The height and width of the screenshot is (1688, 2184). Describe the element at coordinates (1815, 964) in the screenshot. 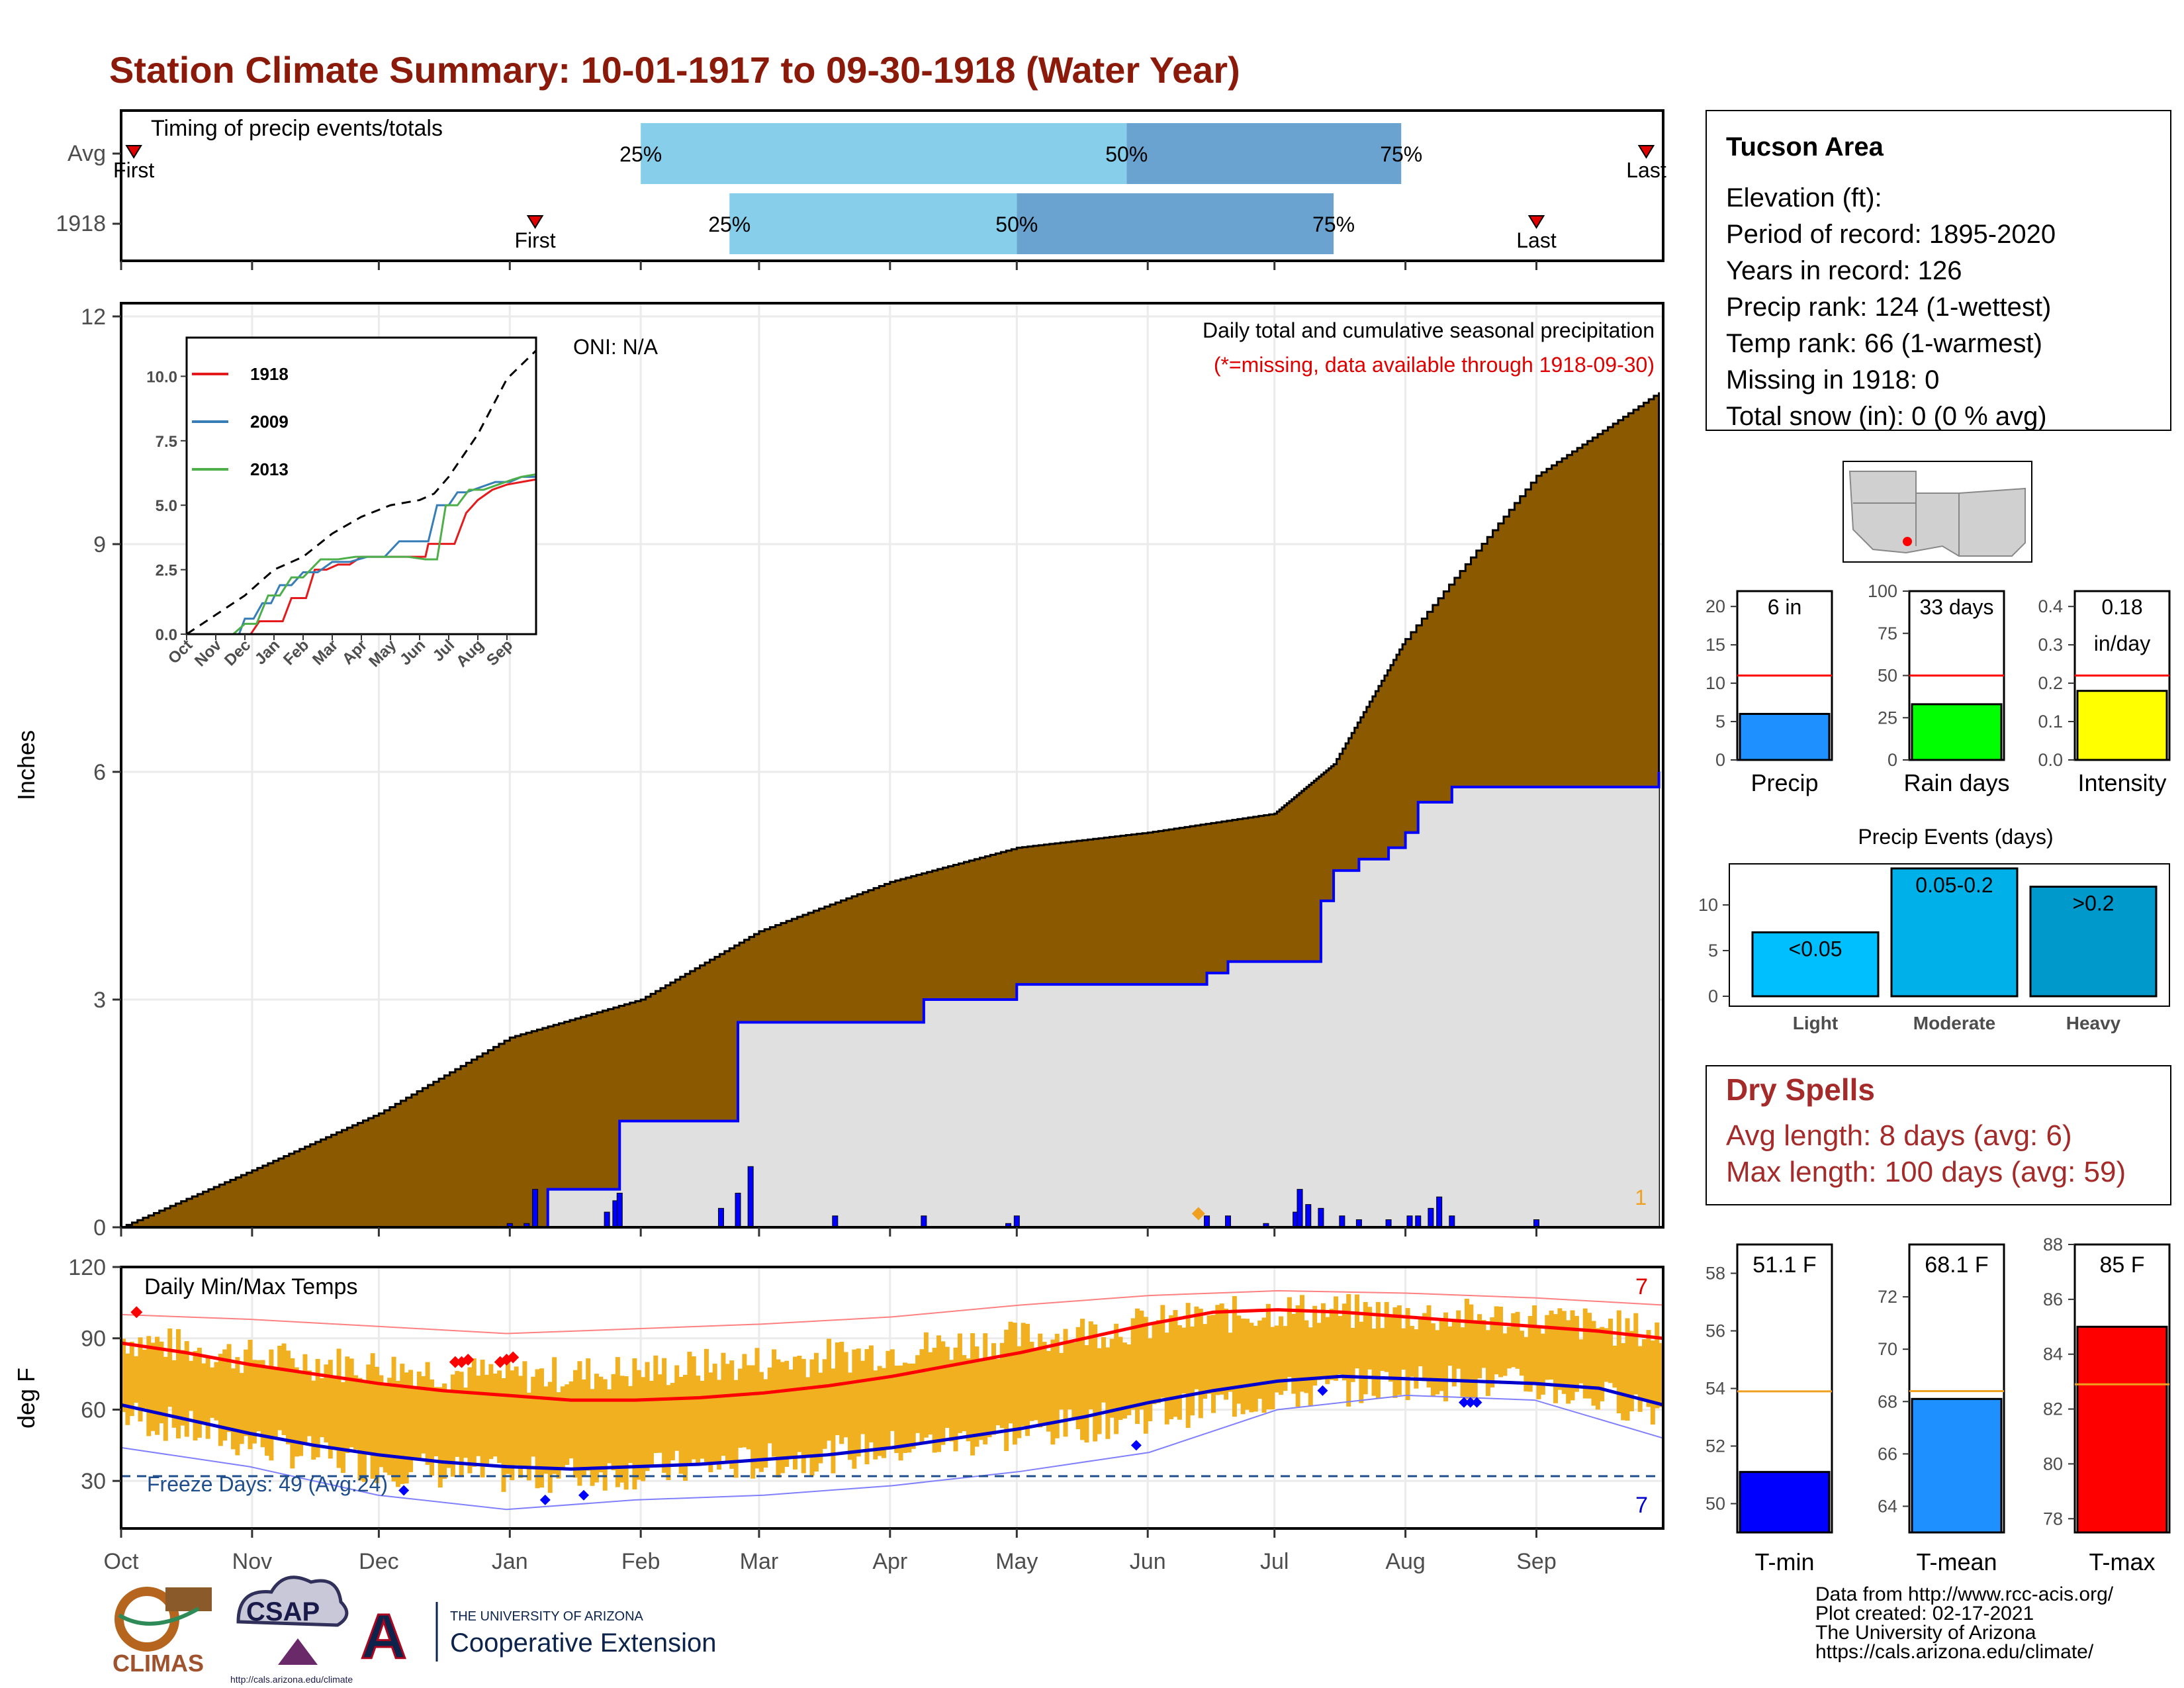

I see `event-bar-light` at that location.